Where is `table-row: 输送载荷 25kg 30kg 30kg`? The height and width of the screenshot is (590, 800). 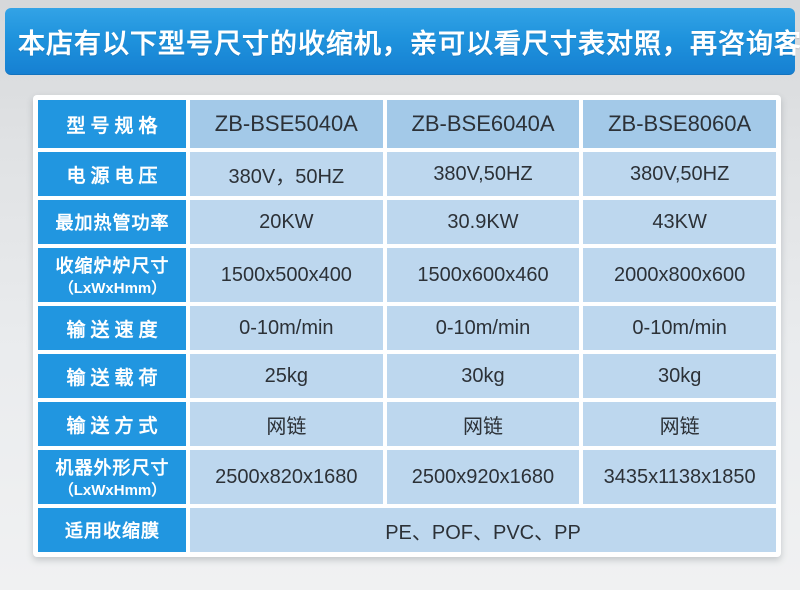 table-row: 输送载荷 25kg 30kg 30kg is located at coordinates (407, 376).